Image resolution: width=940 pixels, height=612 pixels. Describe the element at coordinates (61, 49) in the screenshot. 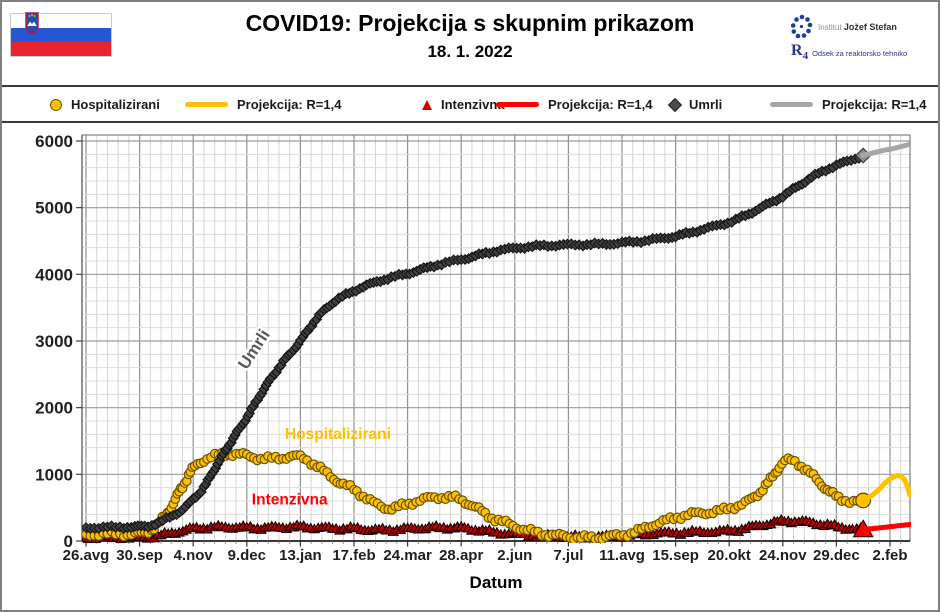

I see `flag-red-stripe` at that location.